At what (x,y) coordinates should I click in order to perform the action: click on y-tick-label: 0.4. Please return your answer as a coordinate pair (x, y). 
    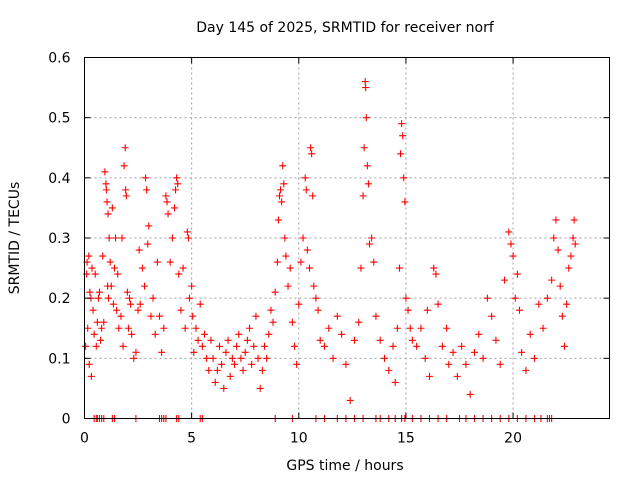
    Looking at the image, I should click on (59, 179).